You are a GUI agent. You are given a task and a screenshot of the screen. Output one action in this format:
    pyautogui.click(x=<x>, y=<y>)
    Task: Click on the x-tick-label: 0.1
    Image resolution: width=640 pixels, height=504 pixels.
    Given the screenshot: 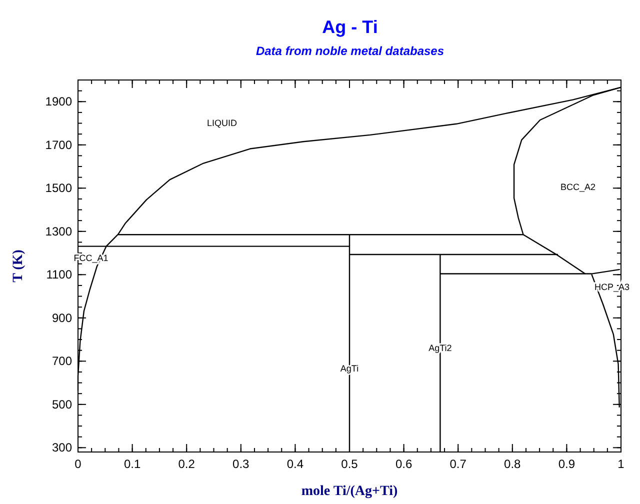 What is the action you would take?
    pyautogui.click(x=132, y=464)
    